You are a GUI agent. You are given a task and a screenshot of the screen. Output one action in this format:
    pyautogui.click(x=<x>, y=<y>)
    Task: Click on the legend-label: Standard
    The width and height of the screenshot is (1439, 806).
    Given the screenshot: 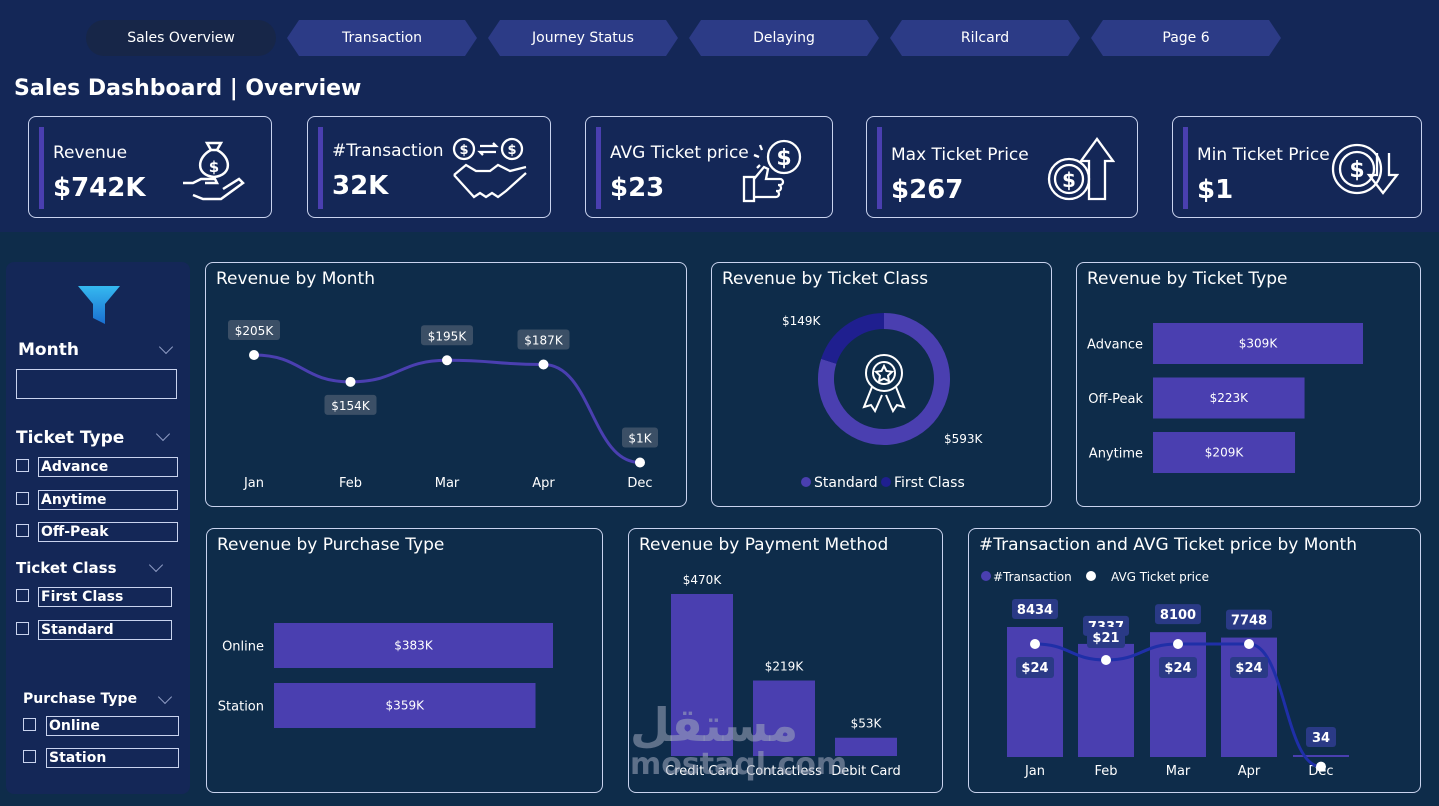 What is the action you would take?
    pyautogui.click(x=846, y=483)
    